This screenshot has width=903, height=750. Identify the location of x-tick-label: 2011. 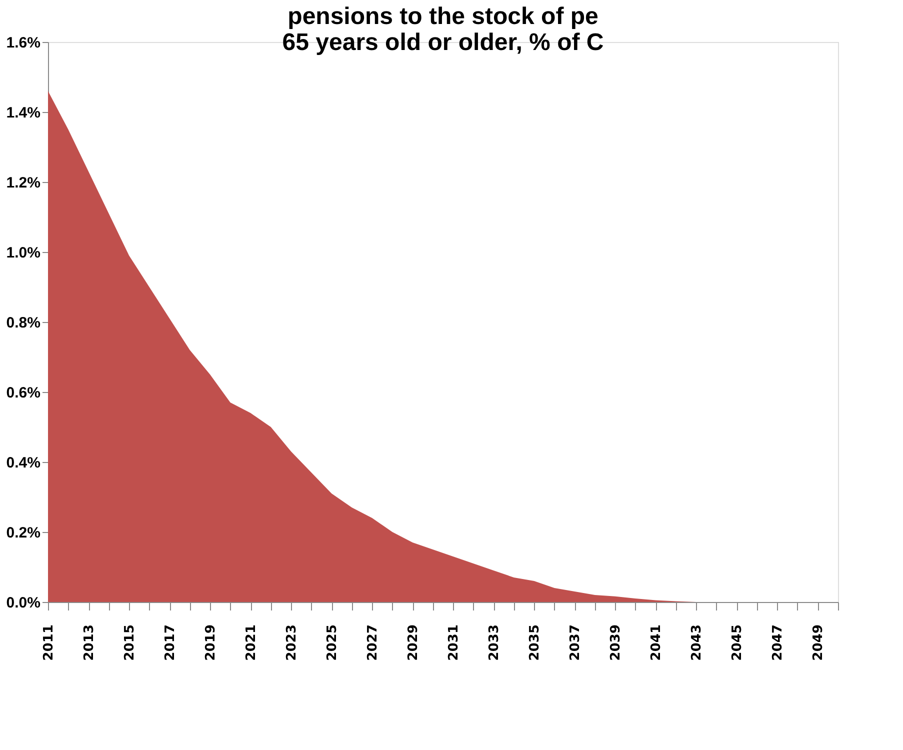
(49, 642).